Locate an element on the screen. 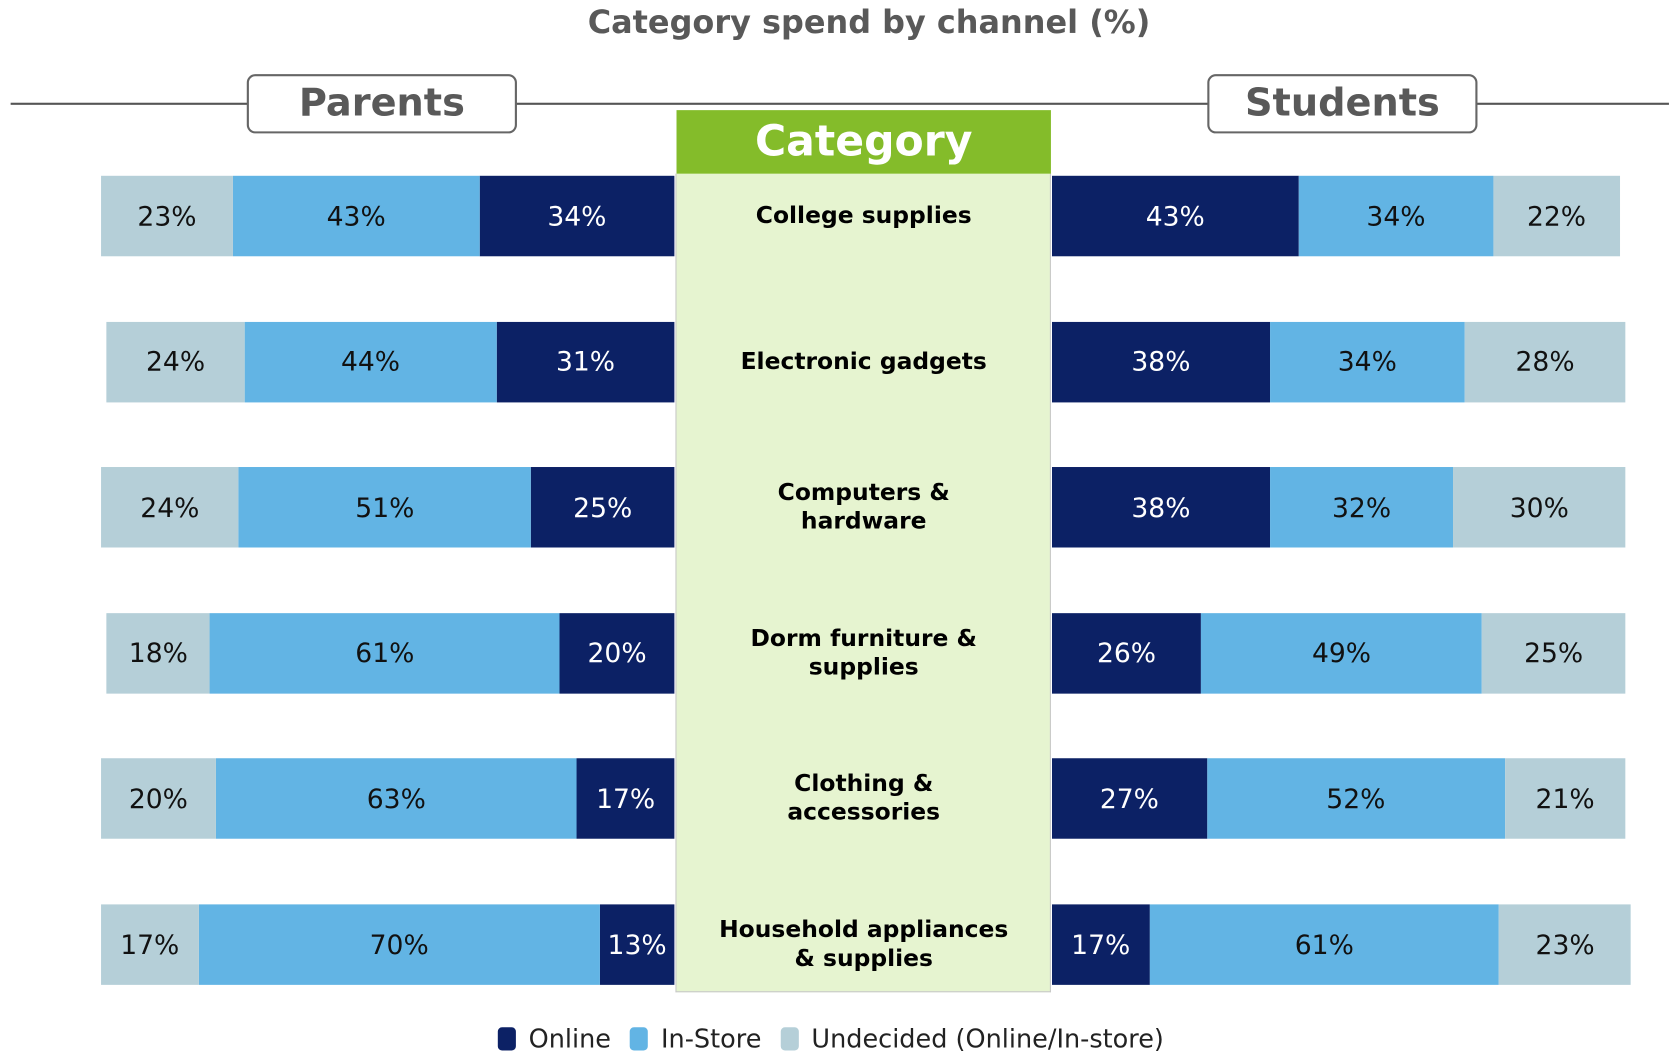 The width and height of the screenshot is (1669, 1059). bar-segment: 63% is located at coordinates (396, 799).